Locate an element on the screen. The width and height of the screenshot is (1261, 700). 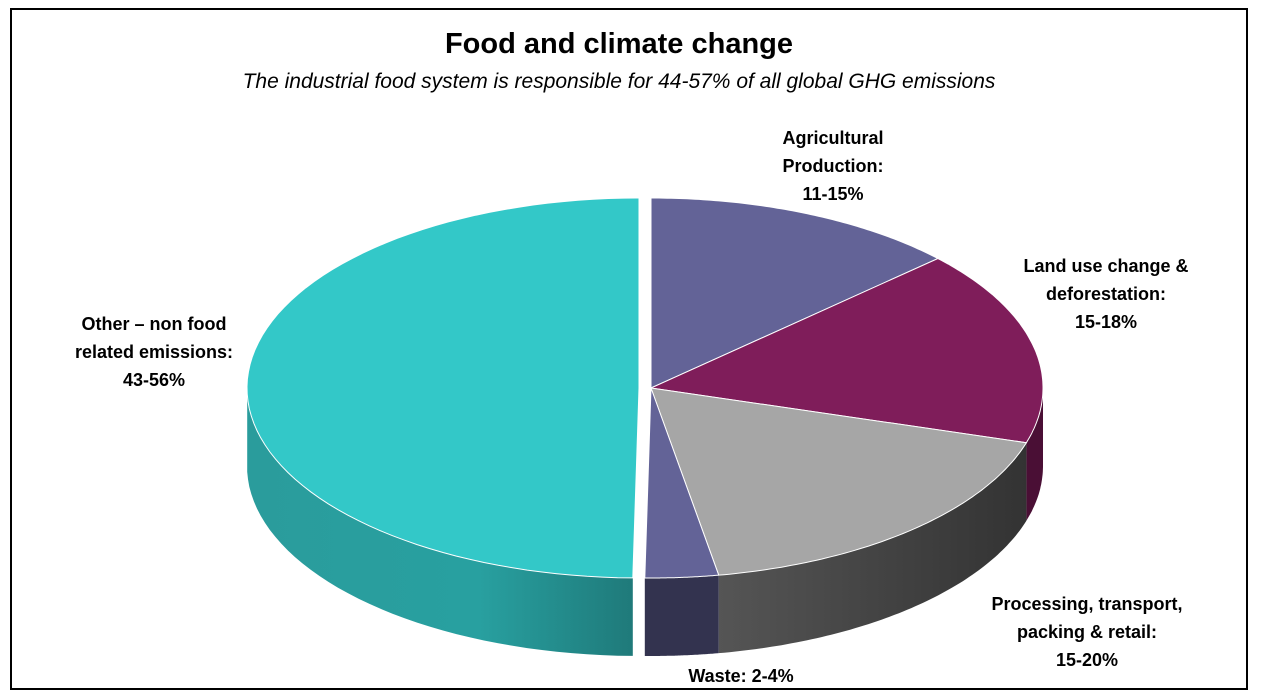
label-proc-line2: packing & retail: is located at coordinates (1087, 632).